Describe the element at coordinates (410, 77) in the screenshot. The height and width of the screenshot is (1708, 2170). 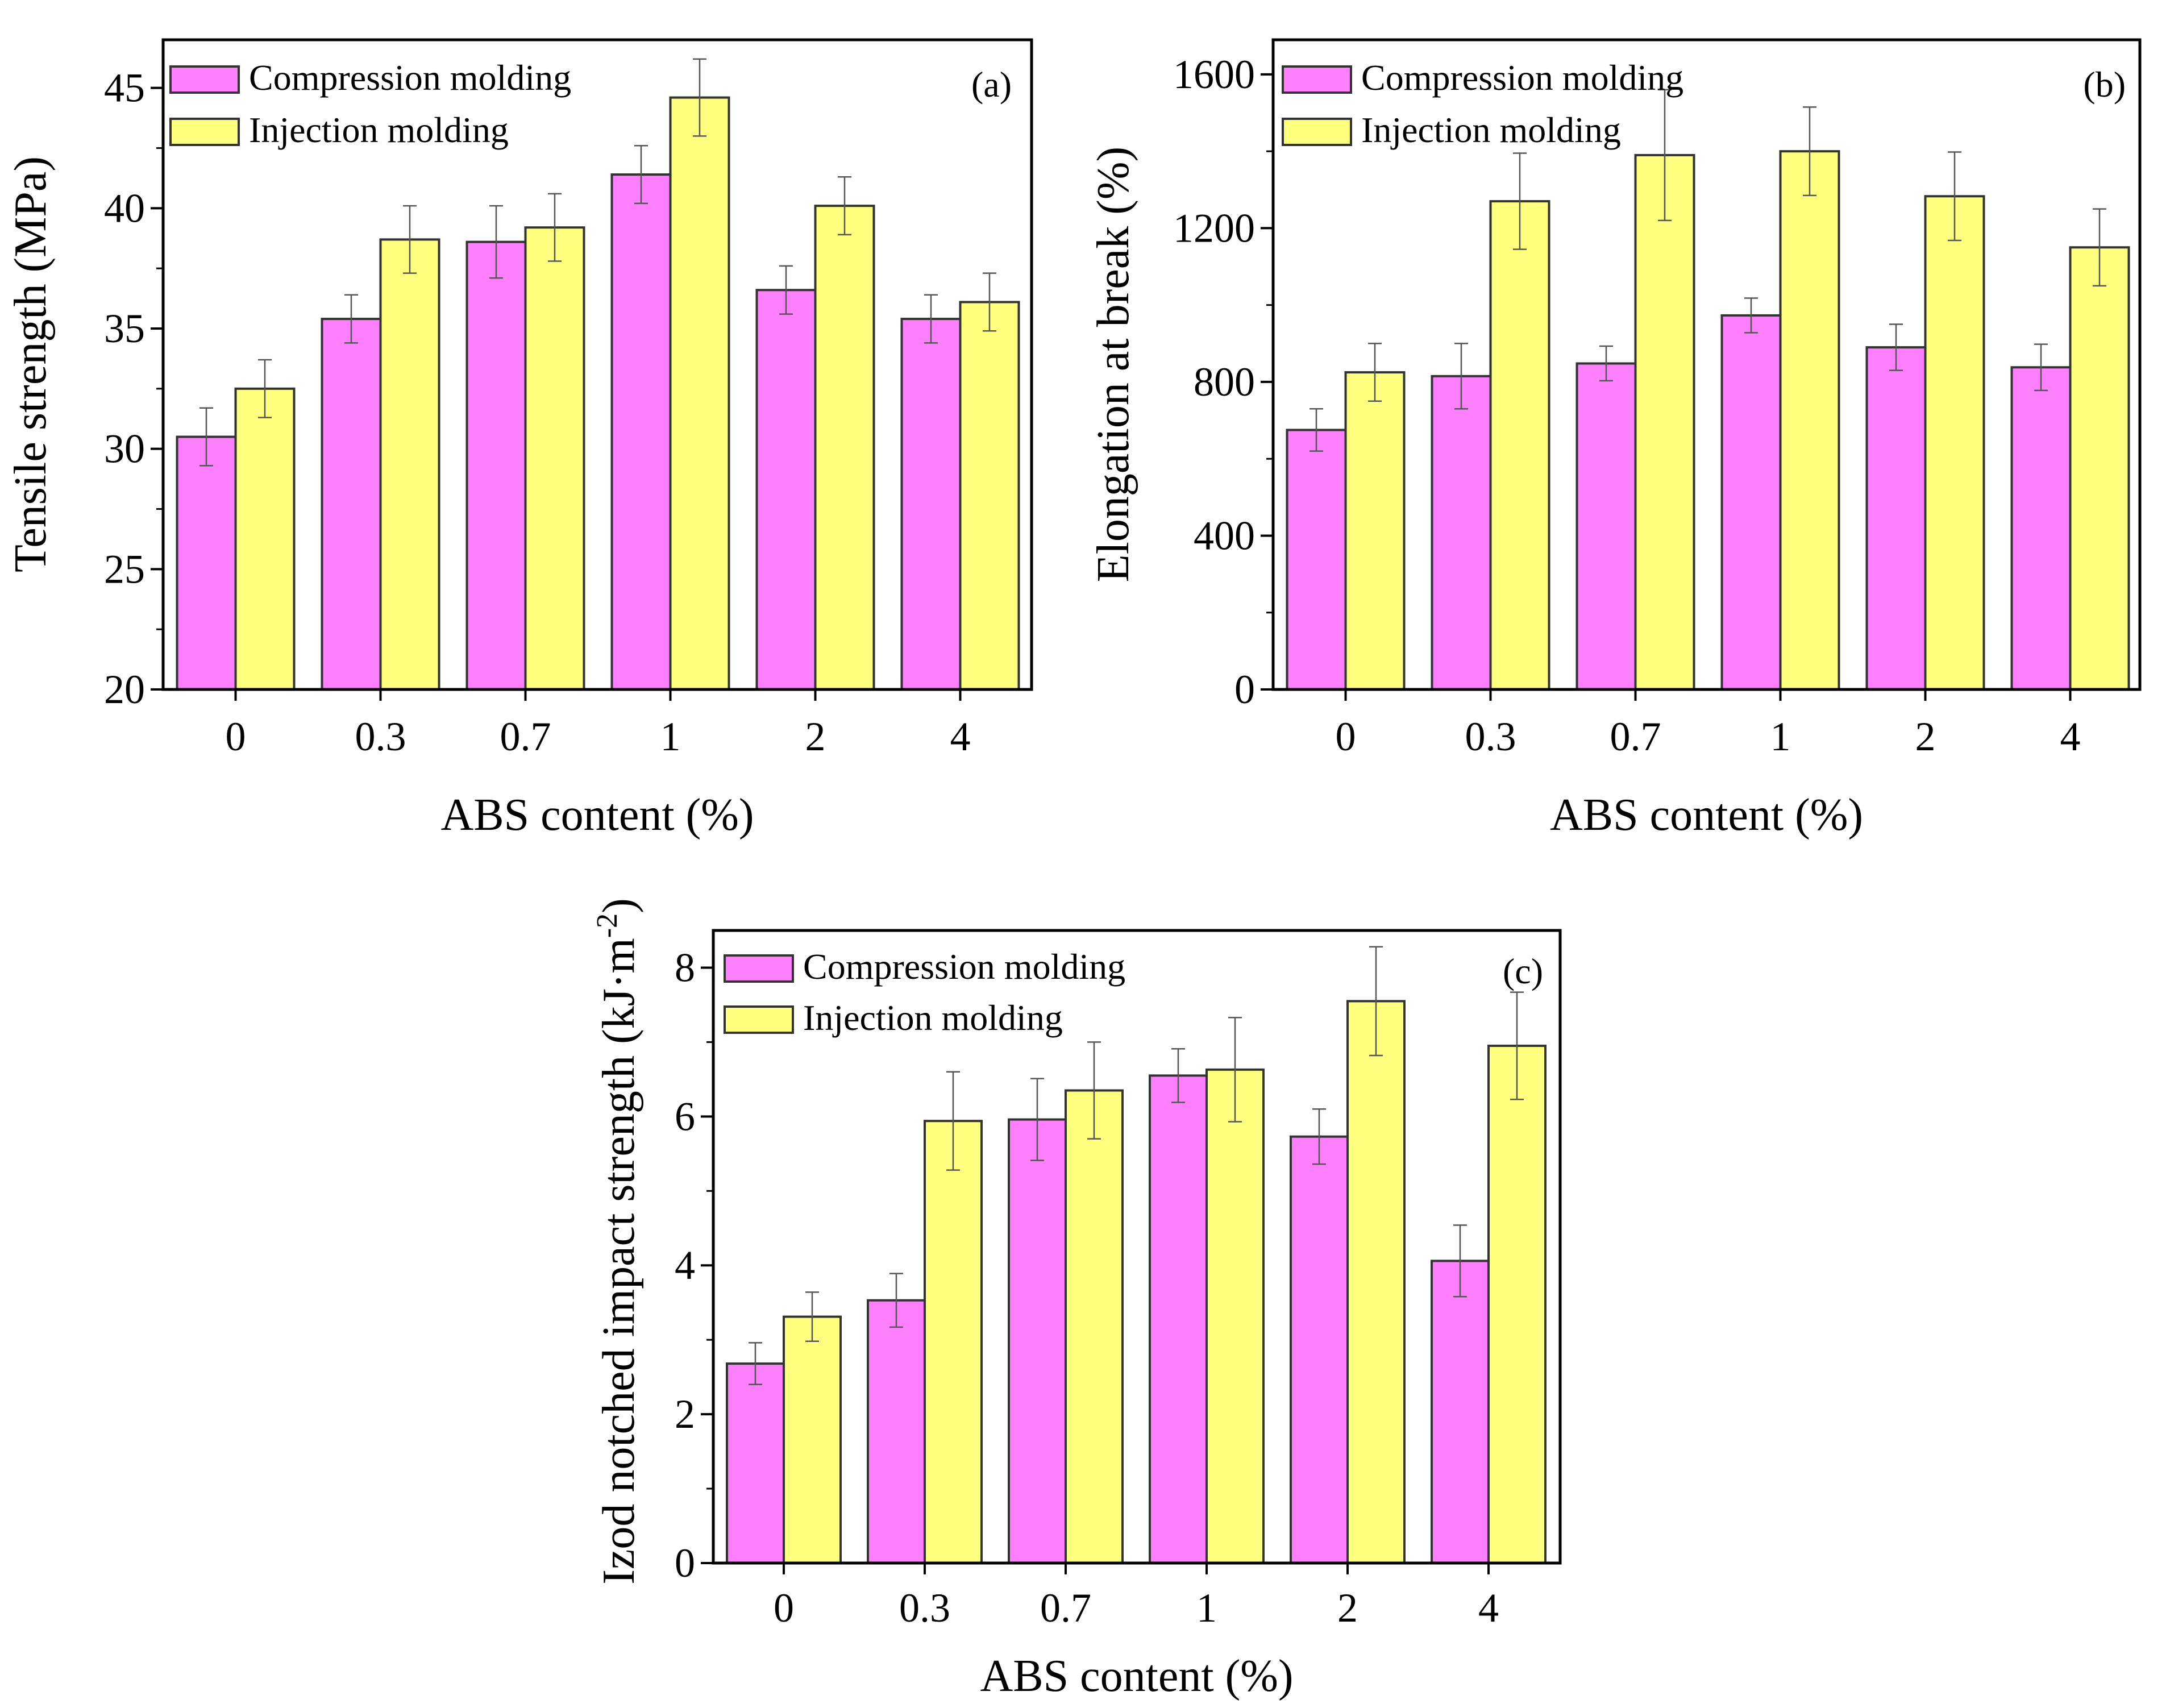
I see `panel-a-legend-label-compression: Compression molding` at that location.